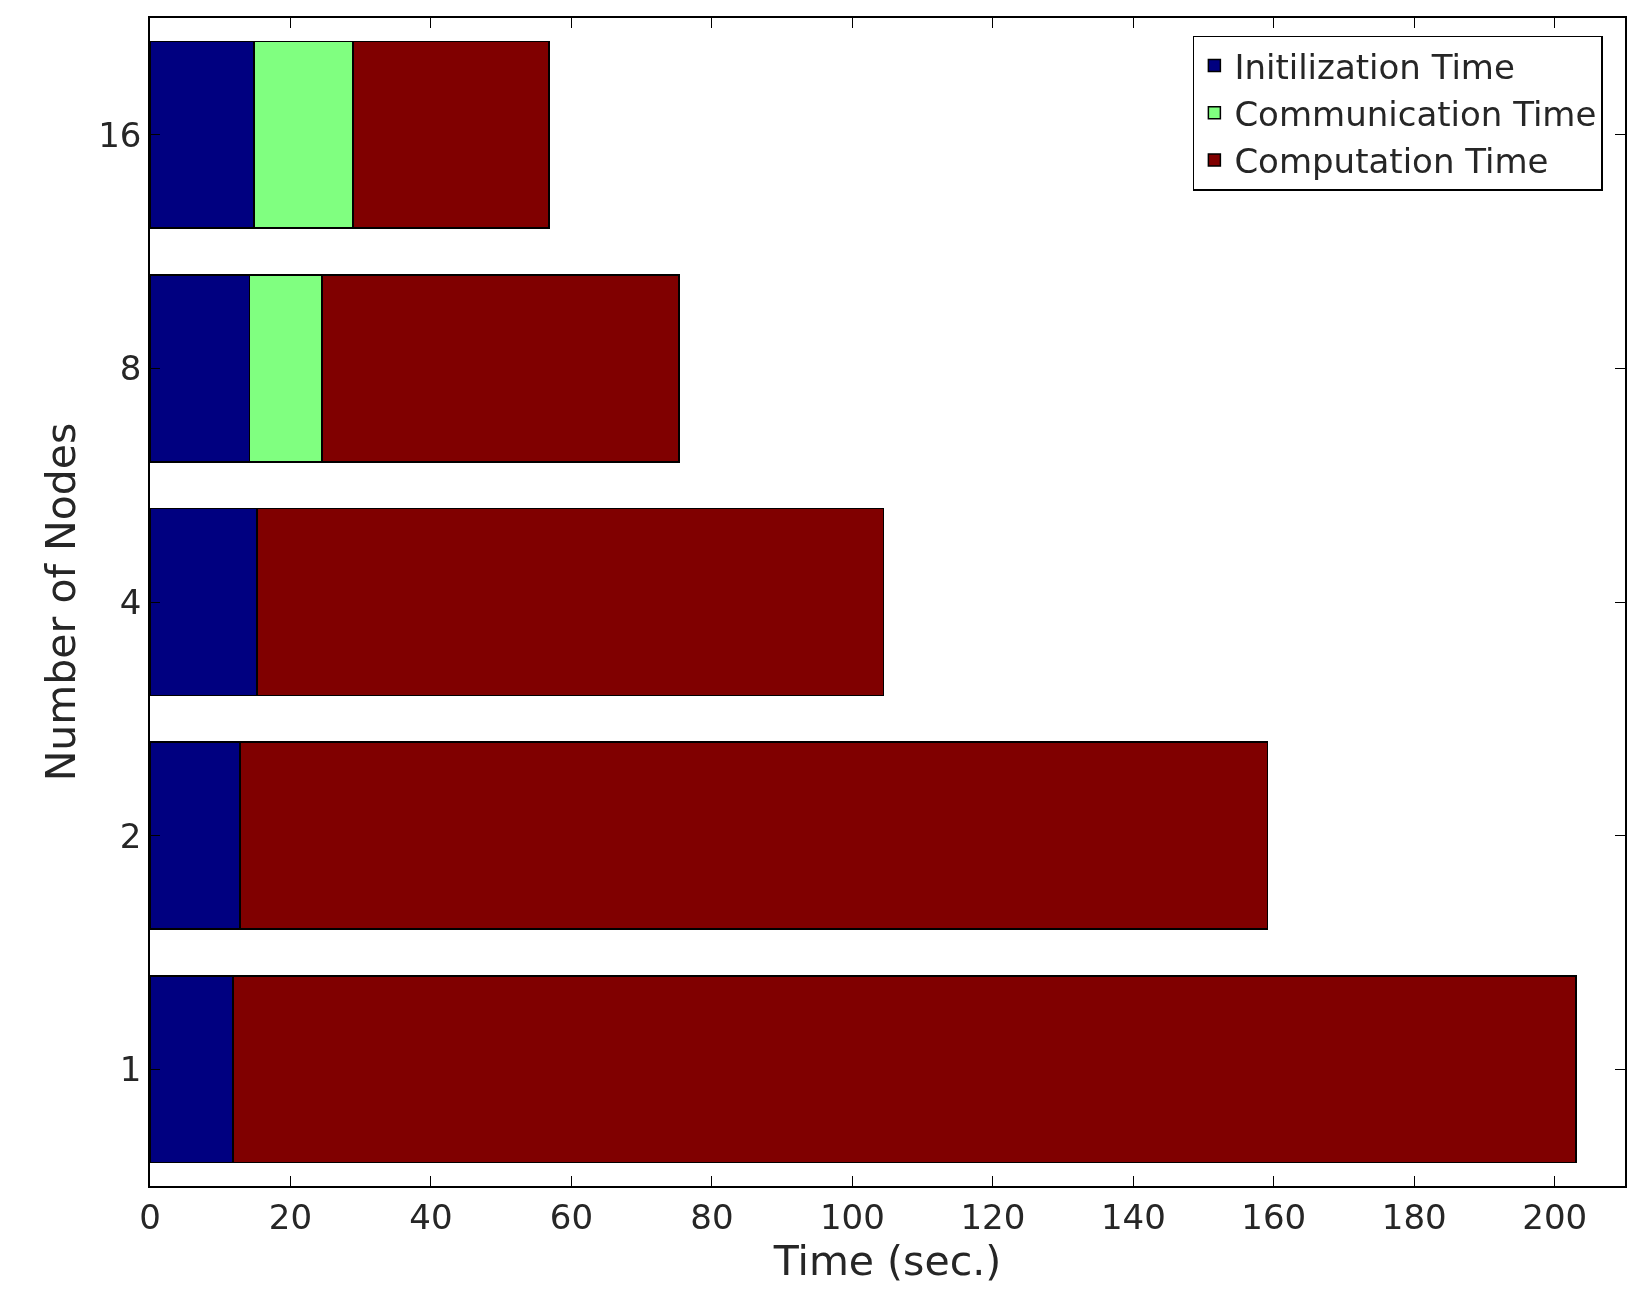 The width and height of the screenshot is (1635, 1311). I want to click on x-axis-title: Time (sec.), so click(887, 1260).